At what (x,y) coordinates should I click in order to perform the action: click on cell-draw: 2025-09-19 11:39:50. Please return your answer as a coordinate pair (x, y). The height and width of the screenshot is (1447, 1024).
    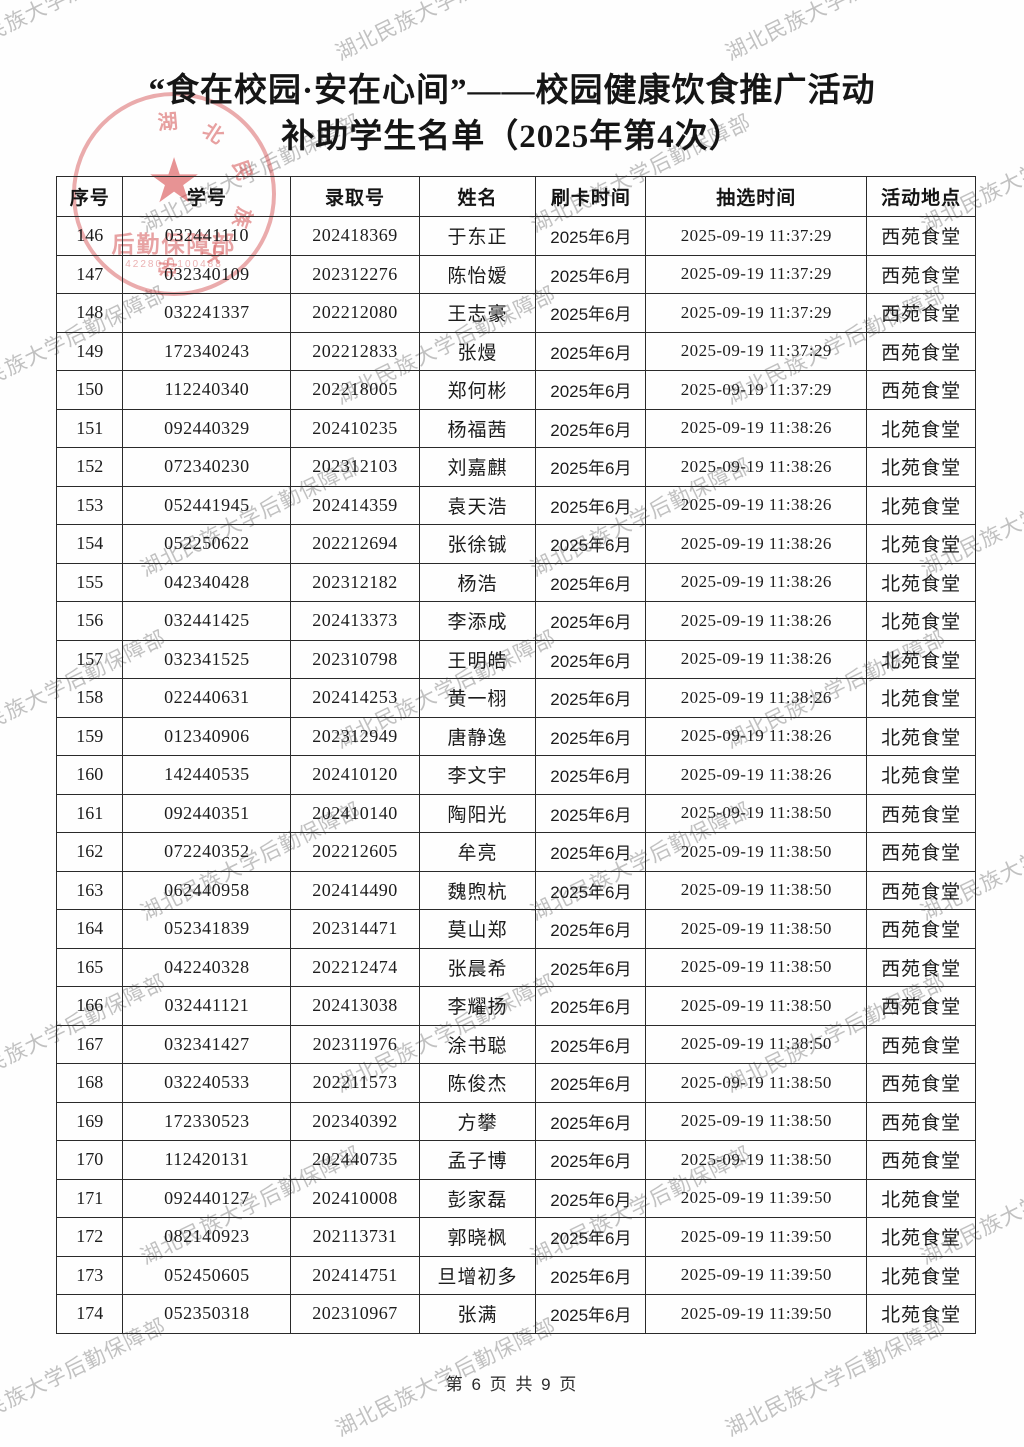
    Looking at the image, I should click on (756, 1314).